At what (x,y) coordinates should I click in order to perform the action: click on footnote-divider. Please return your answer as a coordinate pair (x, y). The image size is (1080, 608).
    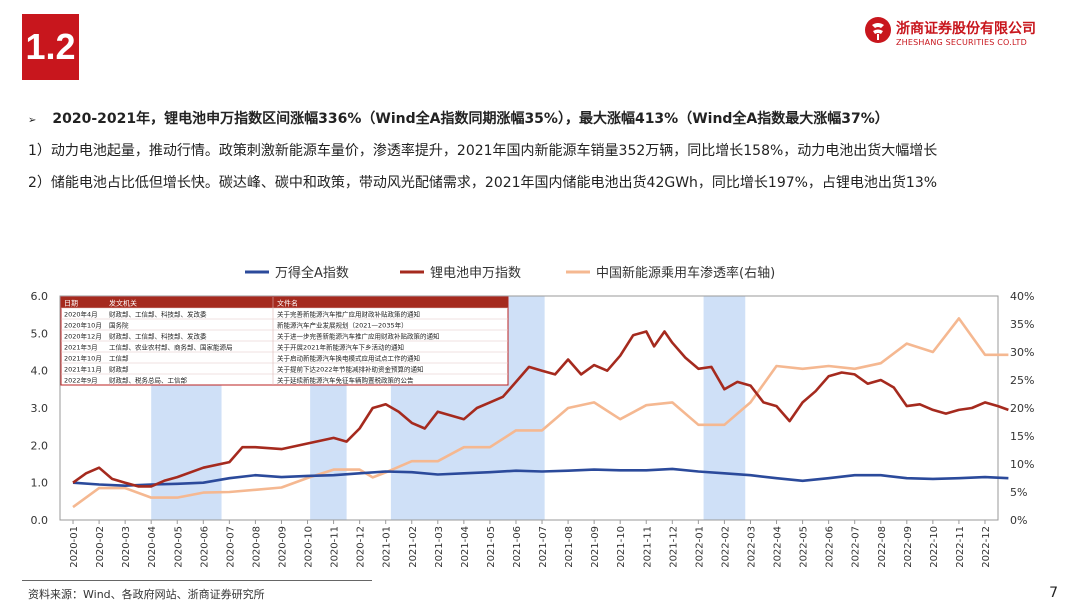
    Looking at the image, I should click on (197, 580).